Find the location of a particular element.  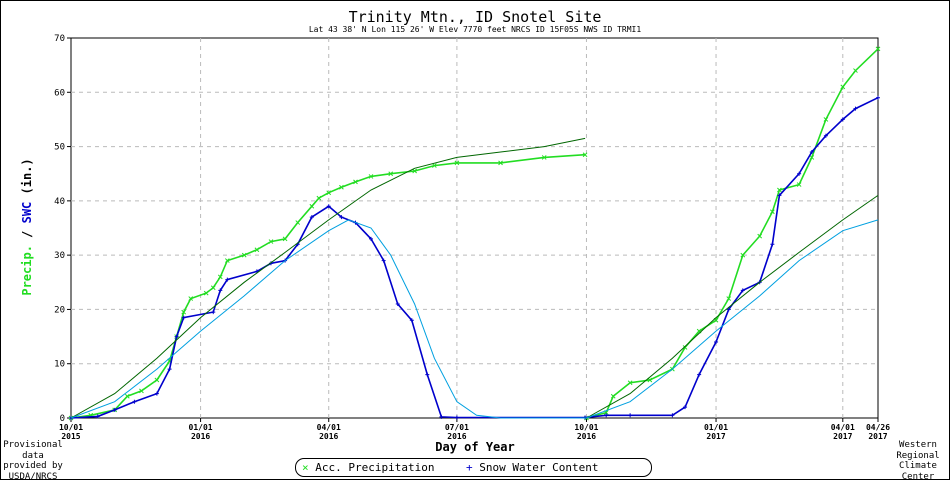

legend-marker-swc: + is located at coordinates (469, 467).